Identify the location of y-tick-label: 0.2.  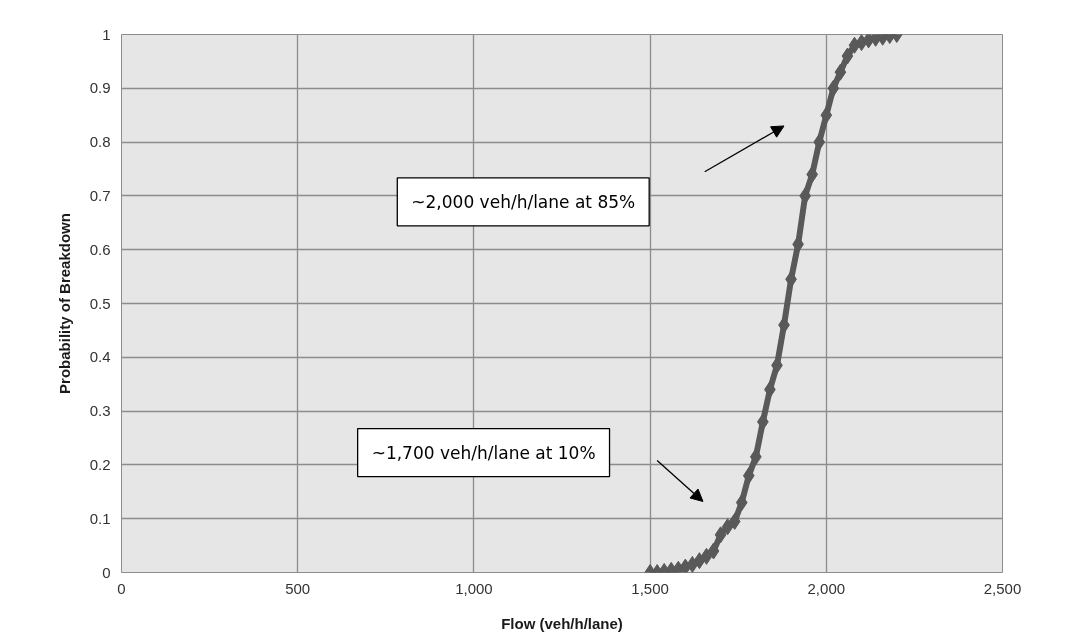
(100, 464).